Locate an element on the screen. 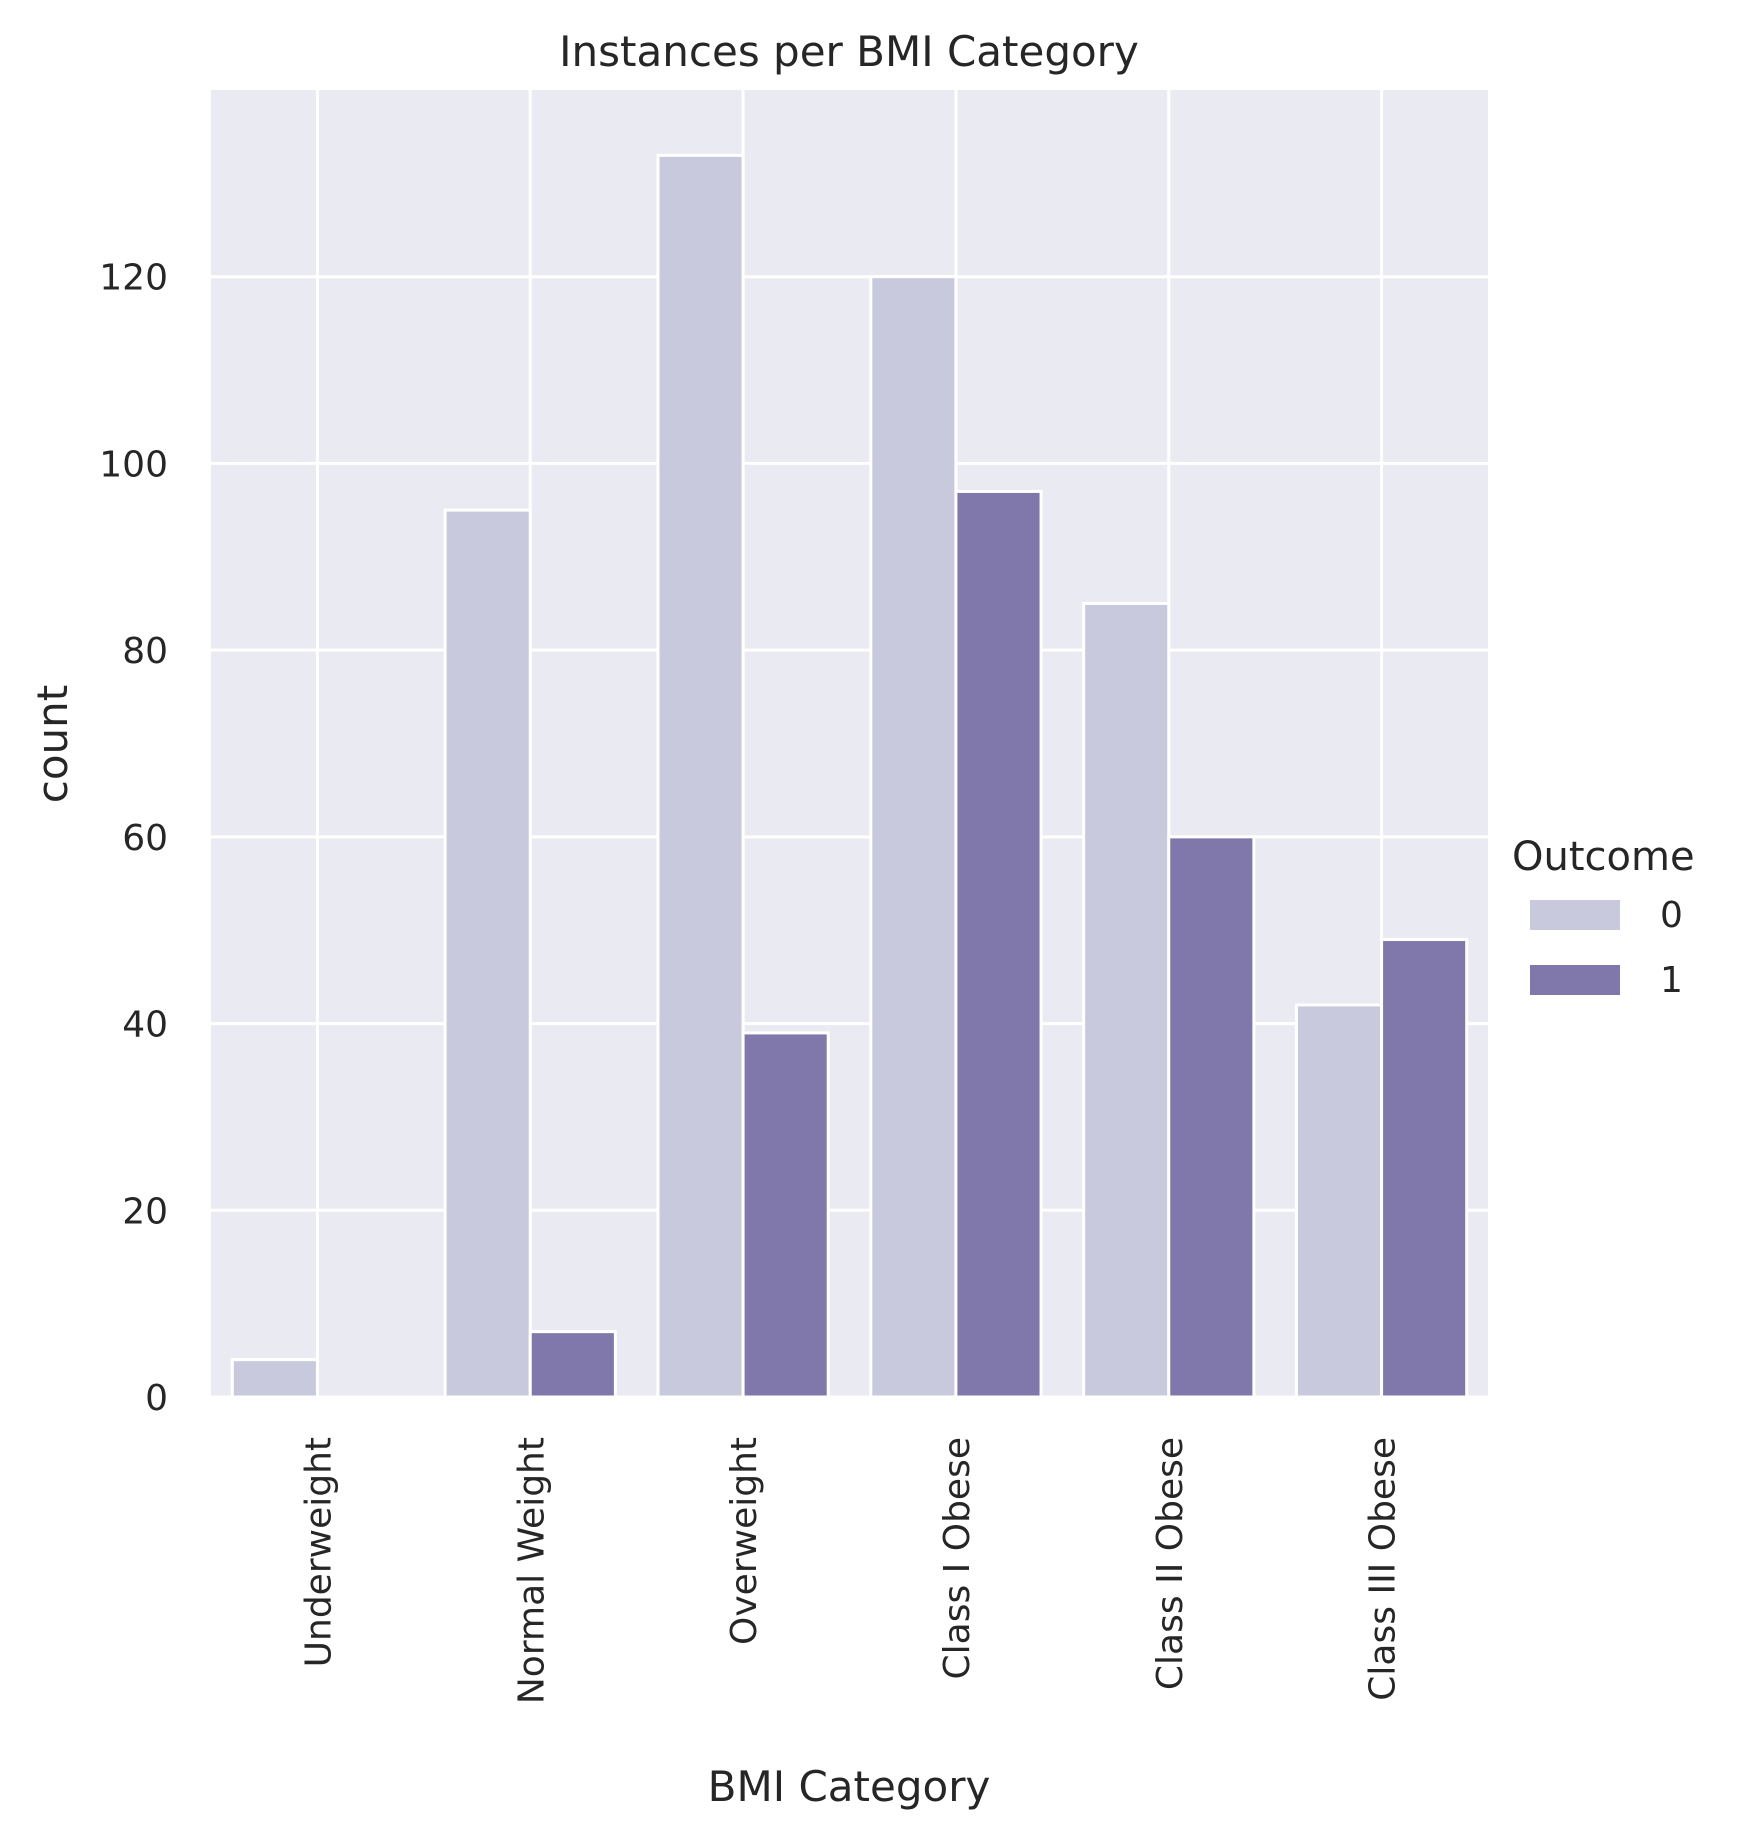 This screenshot has width=1758, height=1848. y-tick-label: 100 is located at coordinates (133, 464).